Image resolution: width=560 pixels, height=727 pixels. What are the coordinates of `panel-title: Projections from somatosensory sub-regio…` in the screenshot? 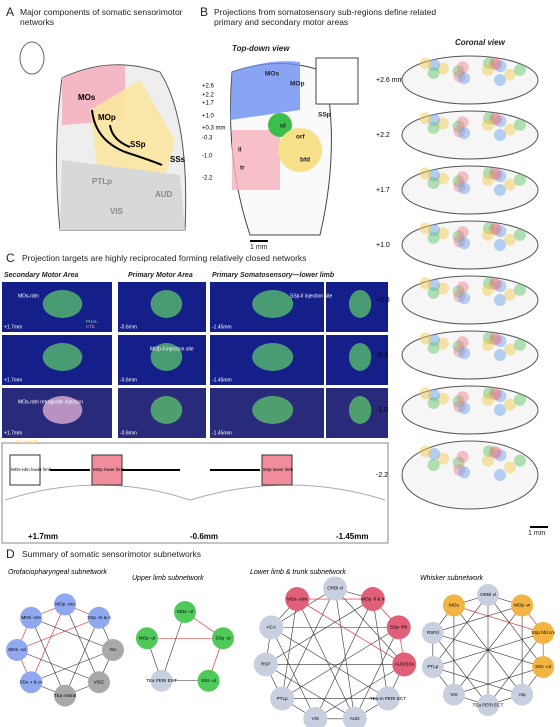 It's located at (325, 17).